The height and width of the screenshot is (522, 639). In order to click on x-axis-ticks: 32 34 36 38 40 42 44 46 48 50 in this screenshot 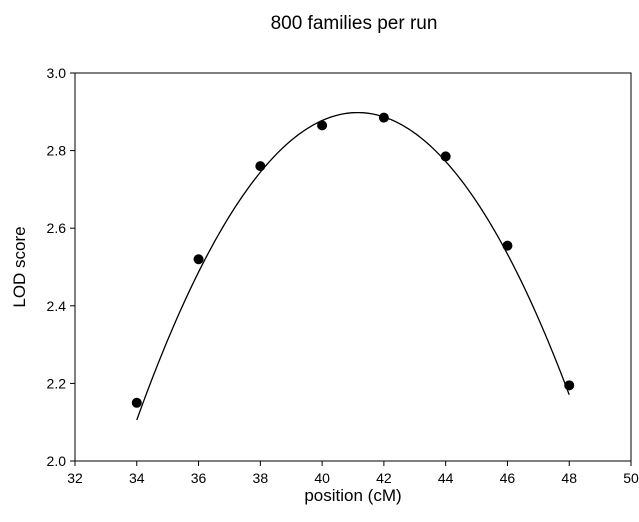, I will do `click(353, 473)`.